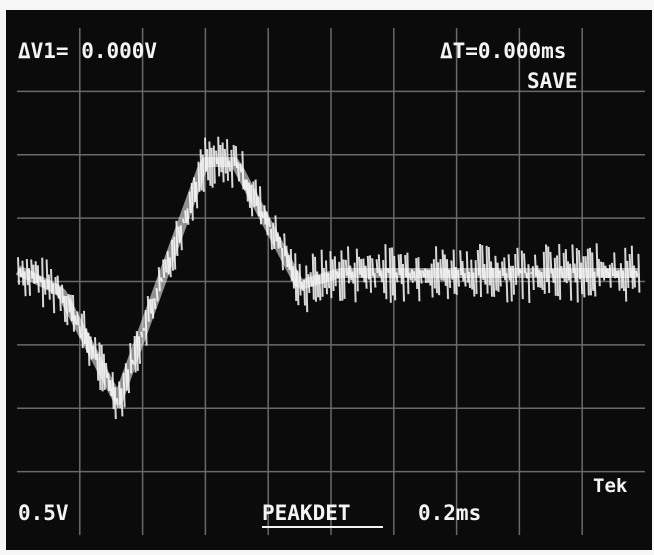 The width and height of the screenshot is (654, 555). I want to click on time-per-div: 0.2ms, so click(449, 513).